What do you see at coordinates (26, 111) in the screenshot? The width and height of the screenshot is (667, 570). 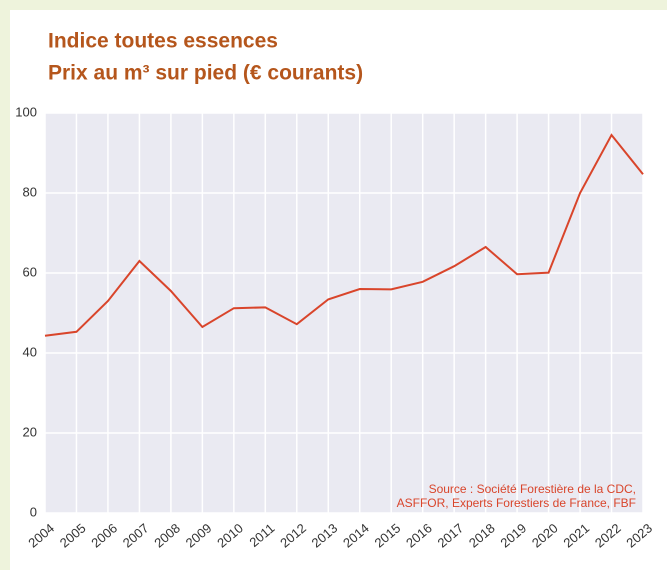 I see `y-tick-label: 100` at bounding box center [26, 111].